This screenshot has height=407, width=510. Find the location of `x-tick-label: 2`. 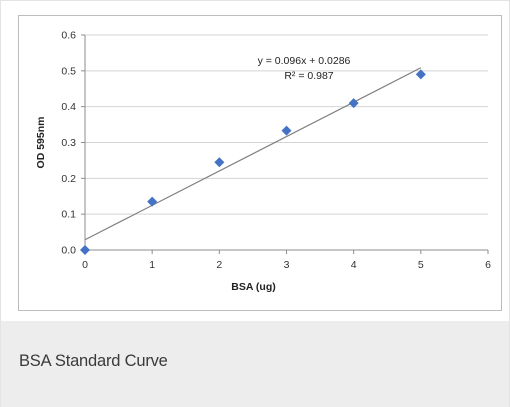

x-tick-label: 2 is located at coordinates (219, 265).